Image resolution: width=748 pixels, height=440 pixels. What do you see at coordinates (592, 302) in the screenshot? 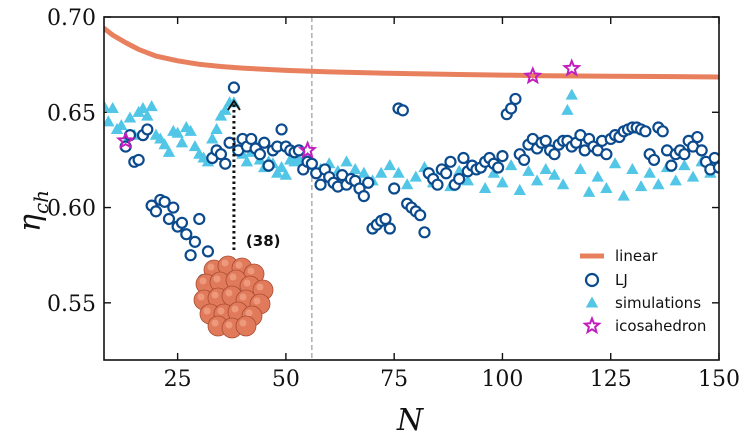
I see `legend-swatch-simulations` at bounding box center [592, 302].